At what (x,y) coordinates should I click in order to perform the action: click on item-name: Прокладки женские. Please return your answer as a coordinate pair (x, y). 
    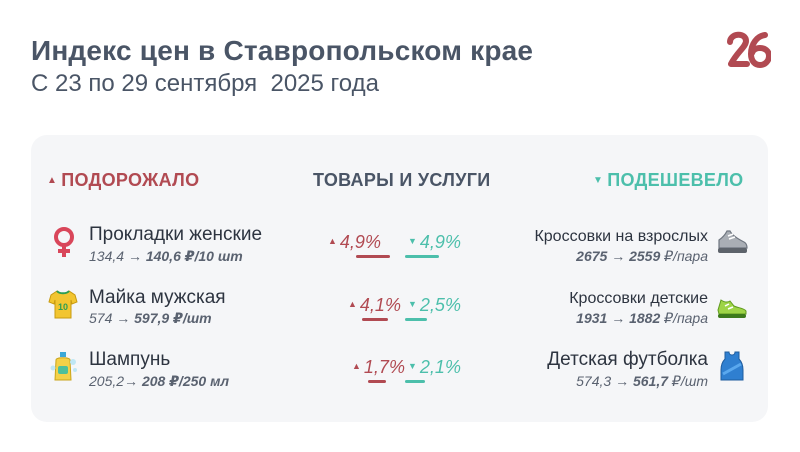
    Looking at the image, I should click on (176, 234).